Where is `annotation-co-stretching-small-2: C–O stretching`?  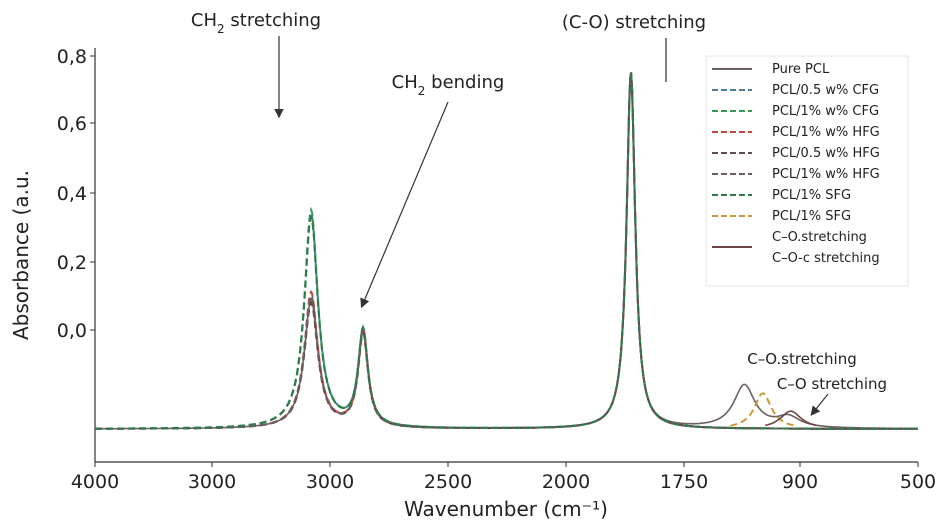 annotation-co-stretching-small-2: C–O stretching is located at coordinates (832, 384).